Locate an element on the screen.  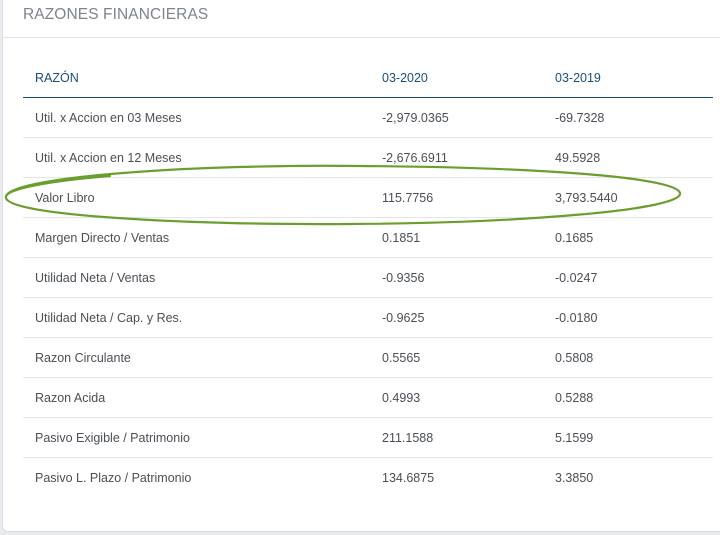
table-header-row: RAZÓN 03-2020 03-2019 is located at coordinates (368, 78).